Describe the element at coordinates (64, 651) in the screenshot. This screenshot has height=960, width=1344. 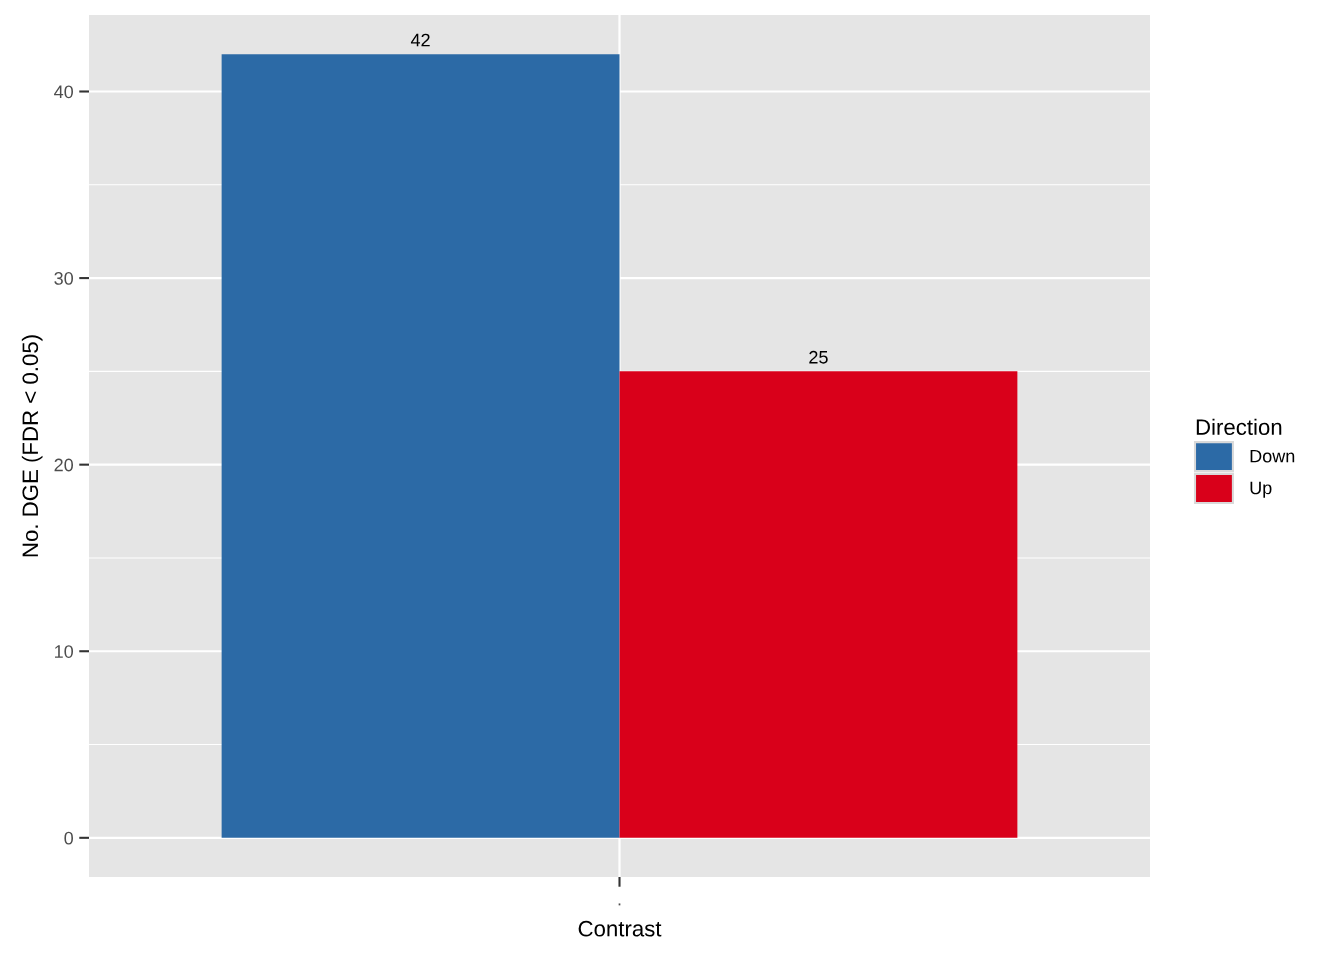
I see `y-tick-label: 10` at that location.